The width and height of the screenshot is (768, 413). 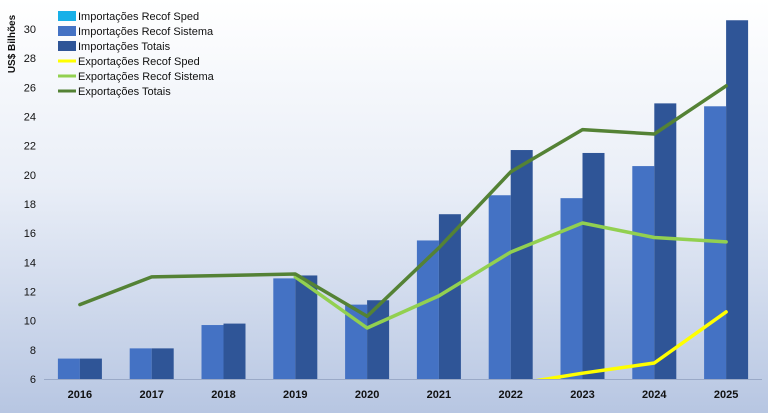 What do you see at coordinates (593, 265) in the screenshot?
I see `bar-importa-es-totais-2023` at bounding box center [593, 265].